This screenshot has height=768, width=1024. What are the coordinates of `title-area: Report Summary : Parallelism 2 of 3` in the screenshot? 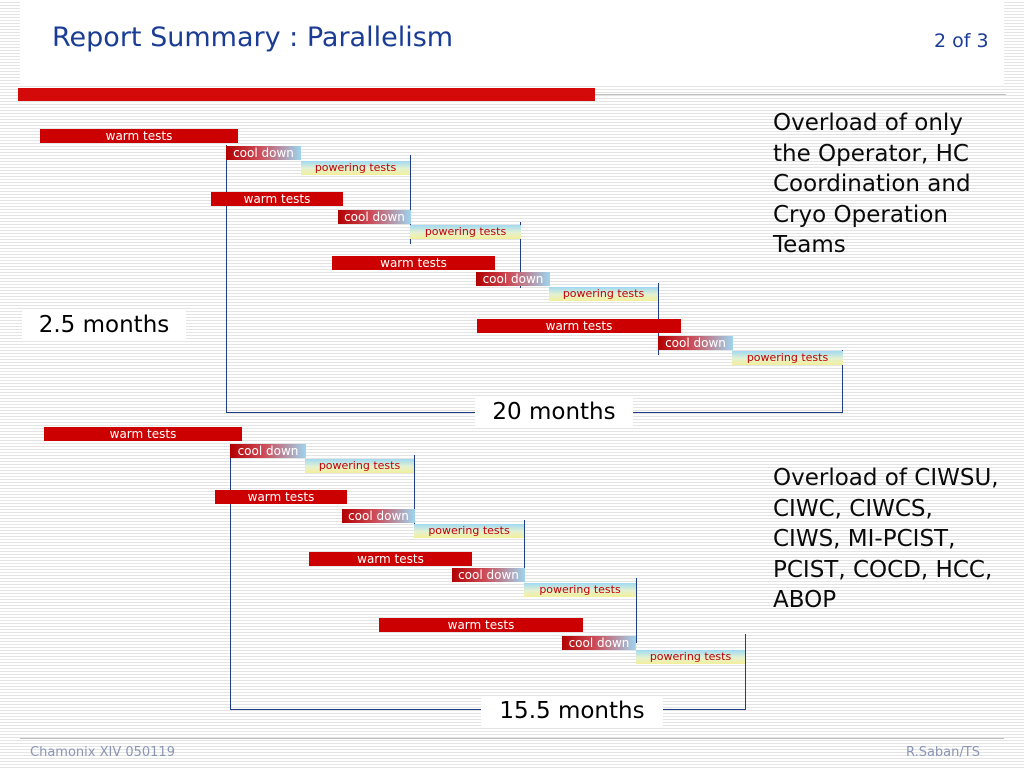 It's located at (512, 43).